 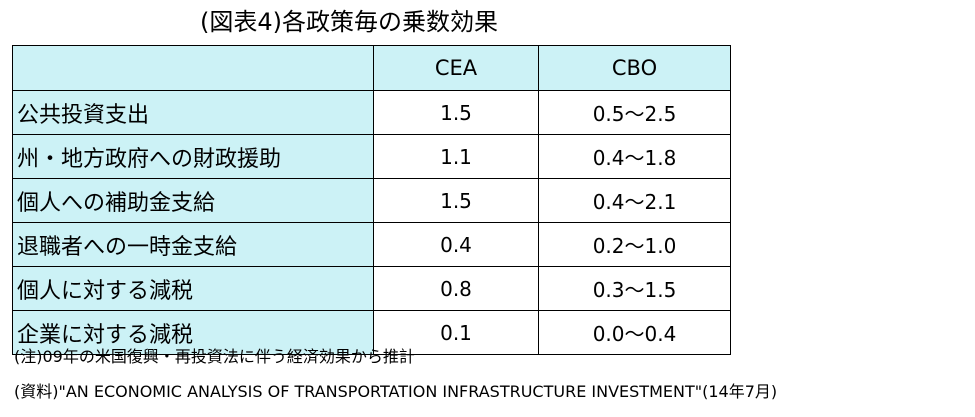 What do you see at coordinates (456, 244) in the screenshot?
I see `cea-value: 0.4` at bounding box center [456, 244].